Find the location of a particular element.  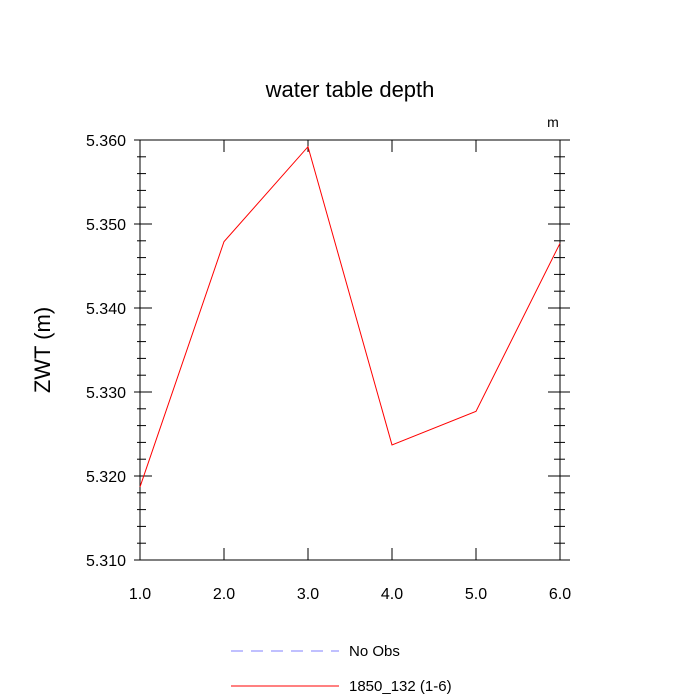

units-label: m is located at coordinates (553, 122).